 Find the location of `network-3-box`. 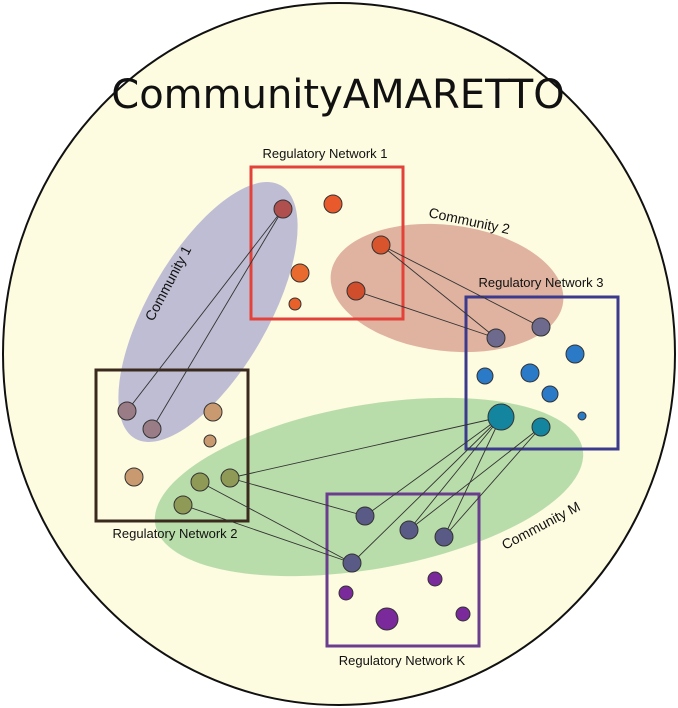

network-3-box is located at coordinates (542, 373).